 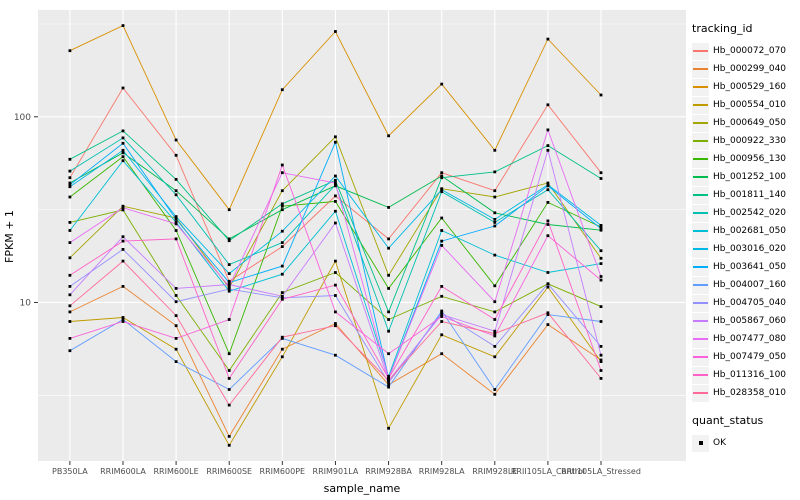 What do you see at coordinates (283, 471) in the screenshot?
I see `x-axis-tick-label: RRIM600PE` at bounding box center [283, 471].